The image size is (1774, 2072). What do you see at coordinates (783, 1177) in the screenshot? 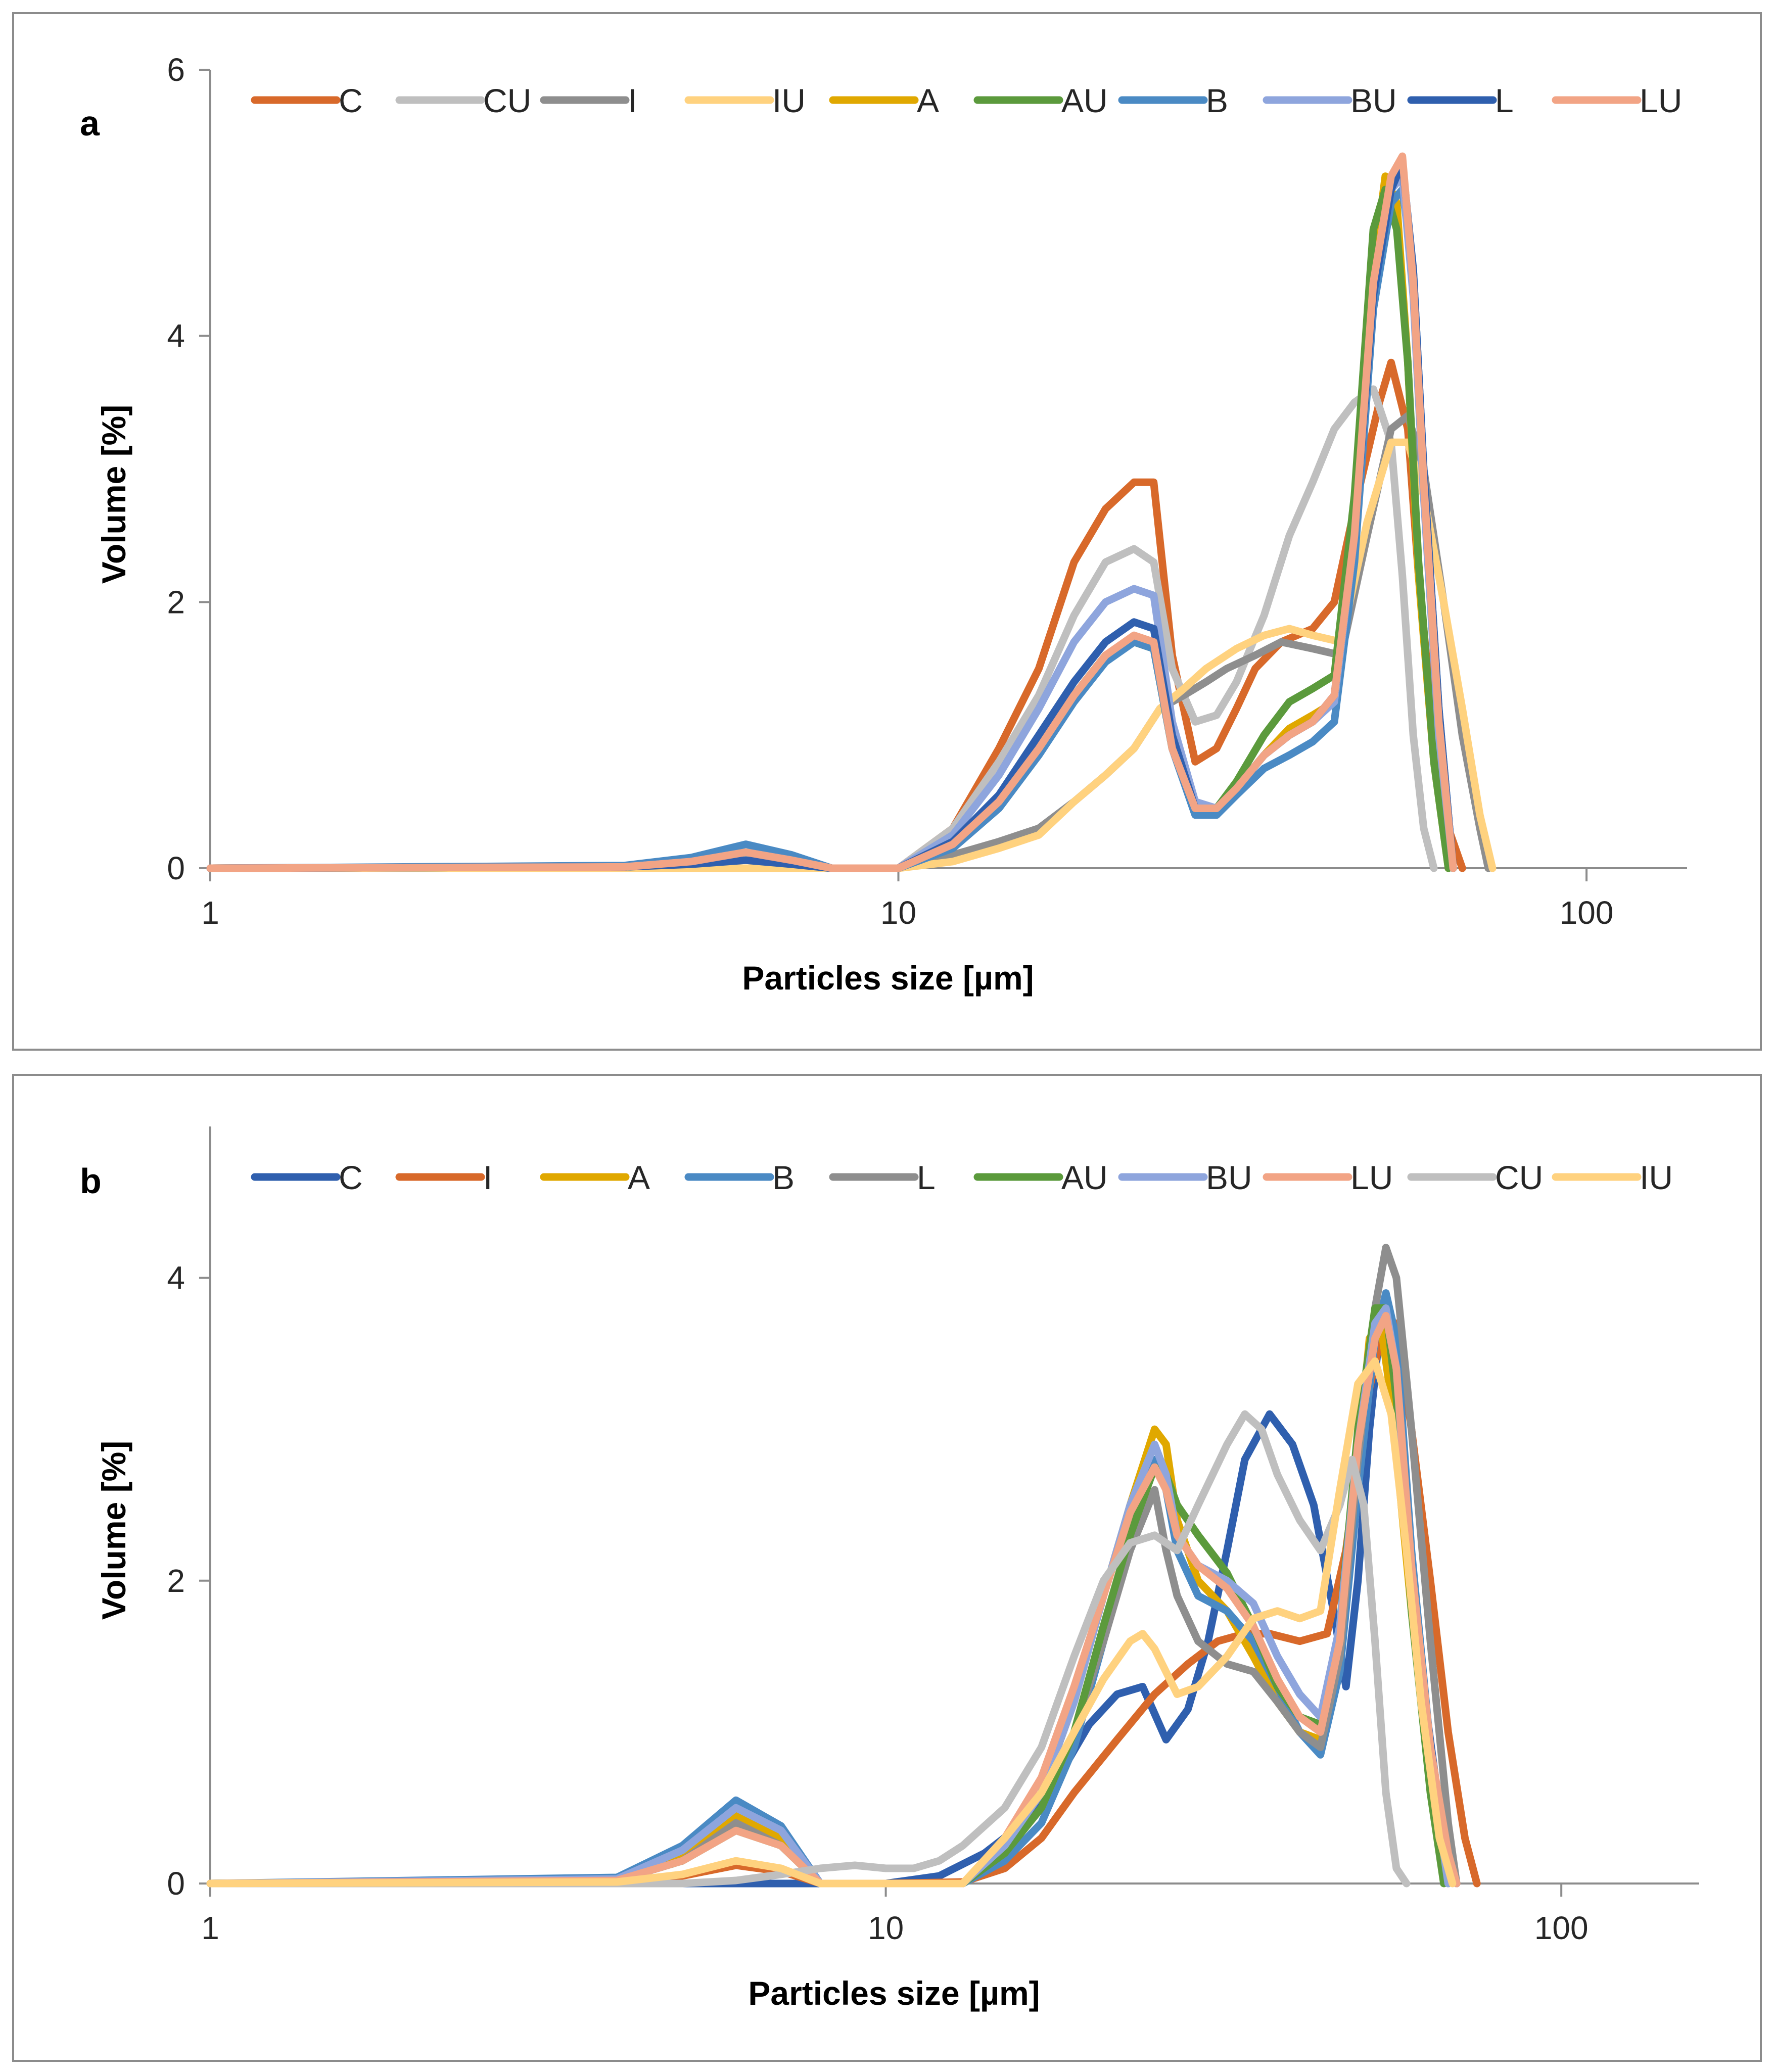
I see `chart-b-legend-label-b: B` at bounding box center [783, 1177].